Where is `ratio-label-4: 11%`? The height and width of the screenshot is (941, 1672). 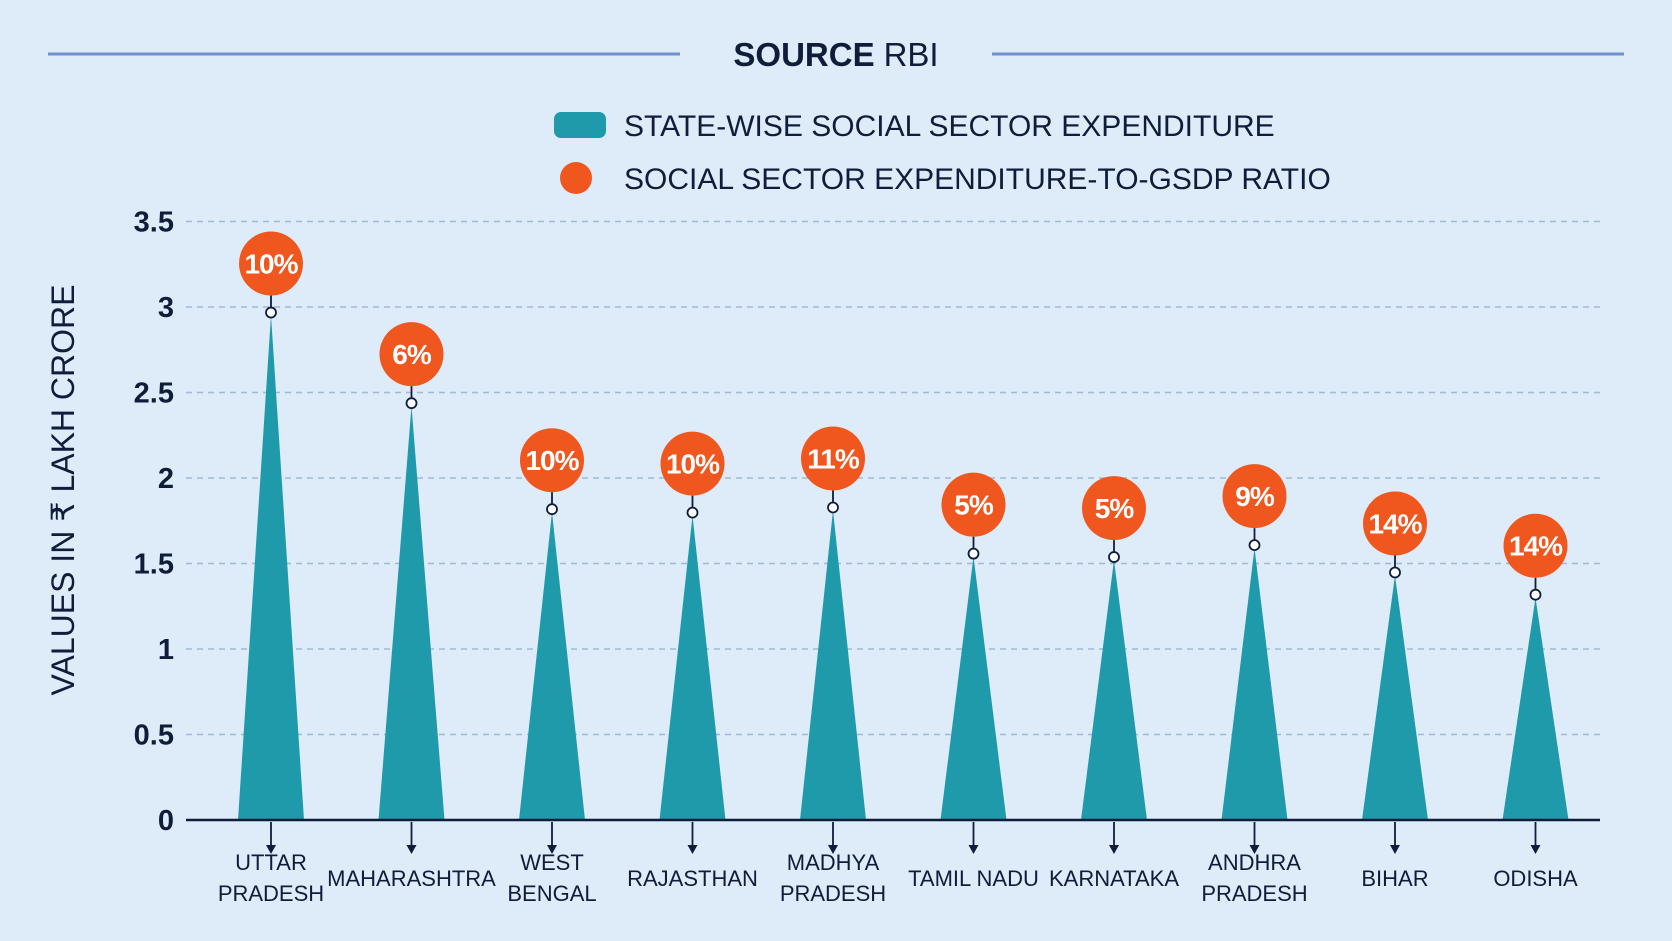
ratio-label-4: 11% is located at coordinates (833, 458).